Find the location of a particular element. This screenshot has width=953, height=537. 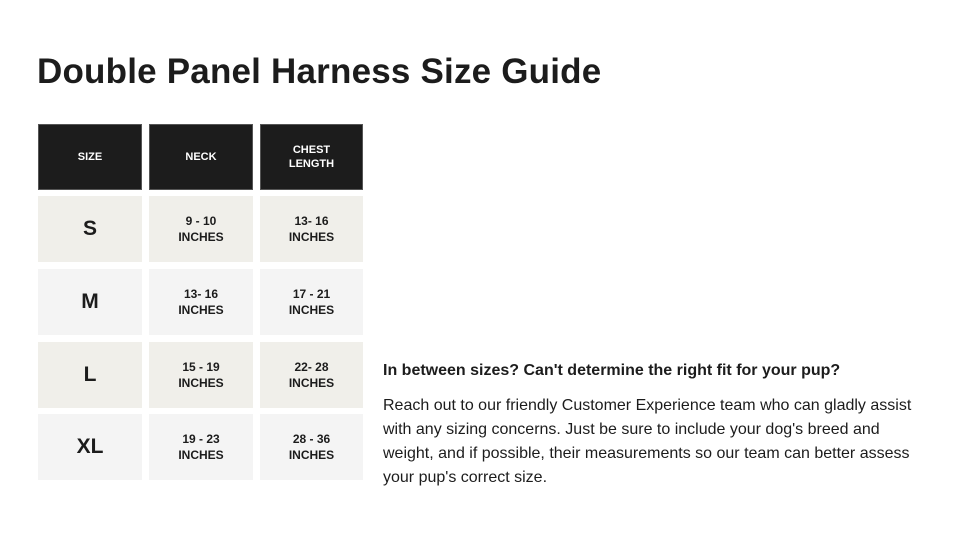

header-size: SIZE is located at coordinates (90, 157).